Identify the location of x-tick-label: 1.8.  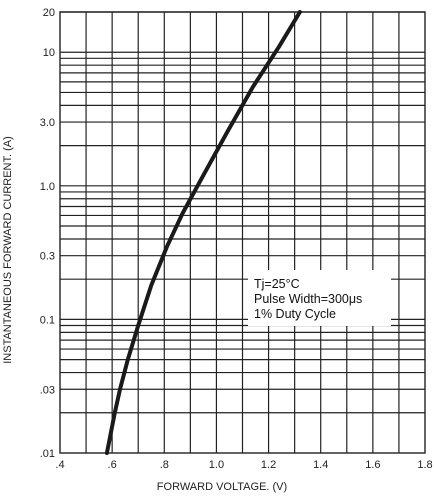
(424, 465).